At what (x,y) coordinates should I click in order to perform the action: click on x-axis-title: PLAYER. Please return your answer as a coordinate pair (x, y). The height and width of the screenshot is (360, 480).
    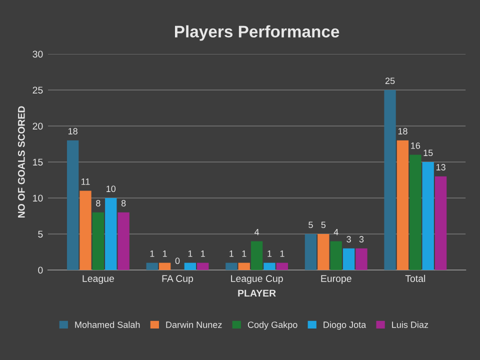
    Looking at the image, I should click on (257, 293).